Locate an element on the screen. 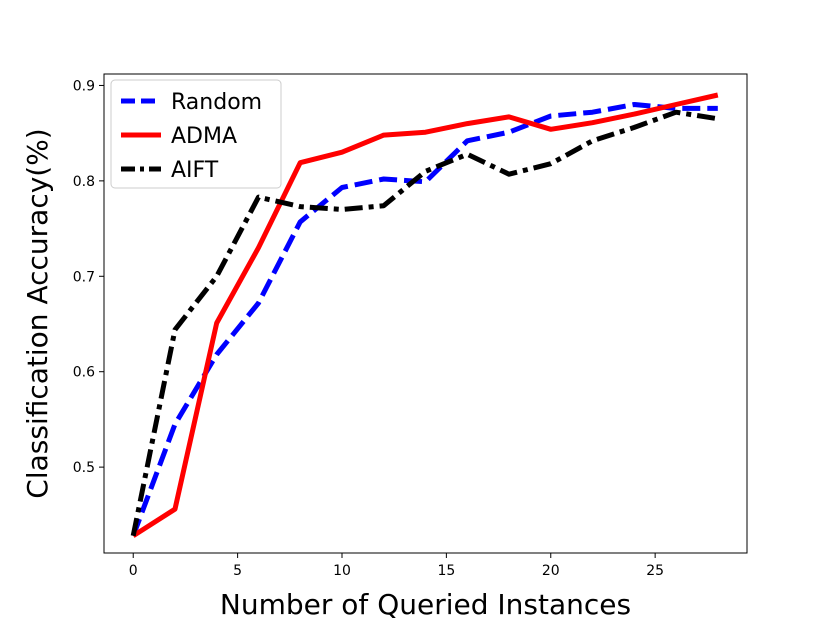  y-tick-label: 0.9 is located at coordinates (84, 86).